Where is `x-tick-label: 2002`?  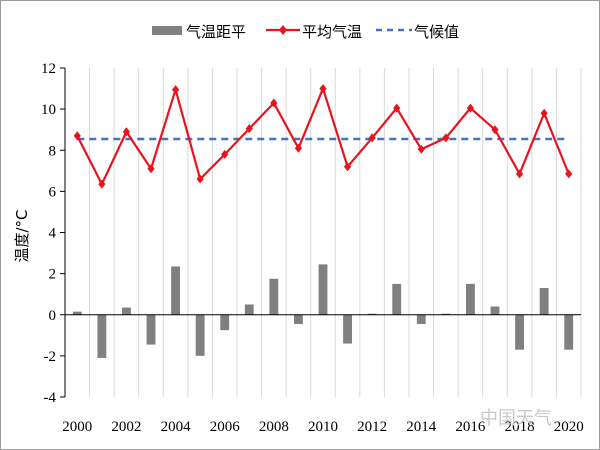
x-tick-label: 2002 is located at coordinates (126, 427).